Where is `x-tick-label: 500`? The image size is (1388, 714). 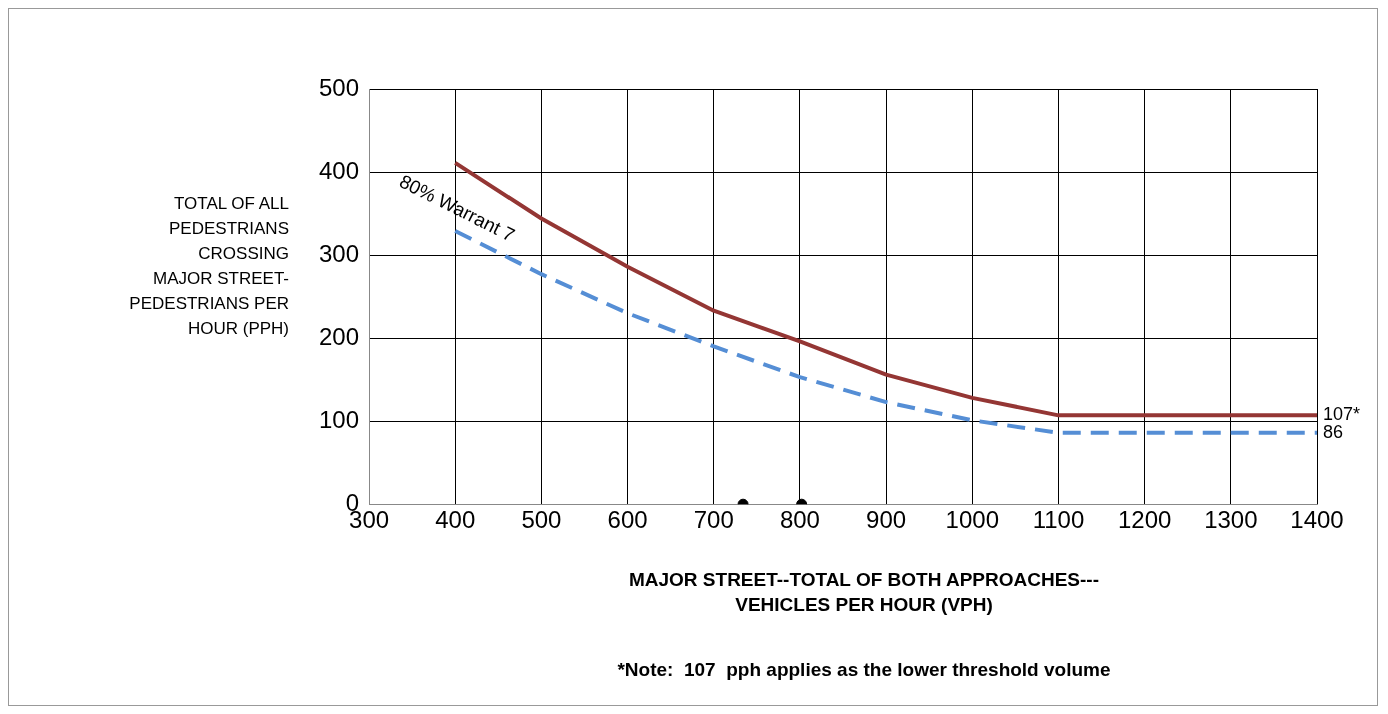 x-tick-label: 500 is located at coordinates (541, 520).